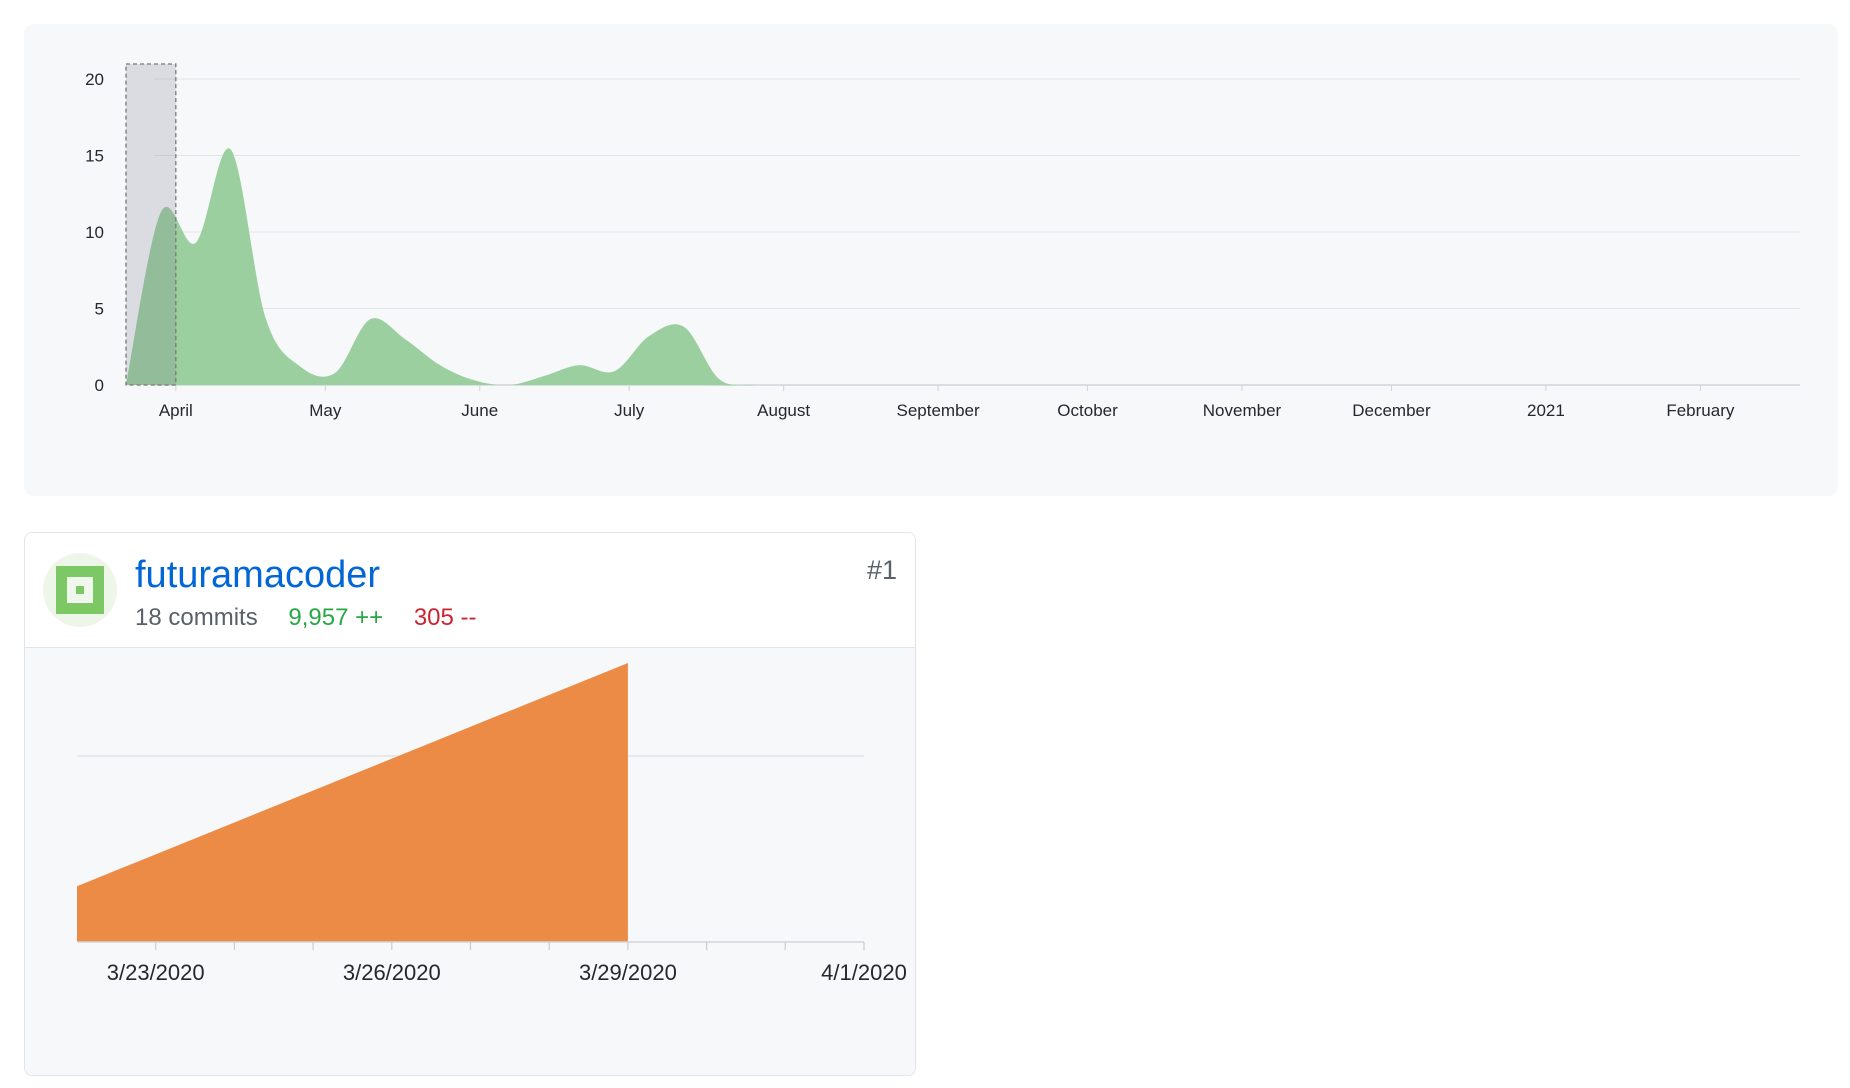  I want to click on overview-y-tick-label: 5, so click(99, 309).